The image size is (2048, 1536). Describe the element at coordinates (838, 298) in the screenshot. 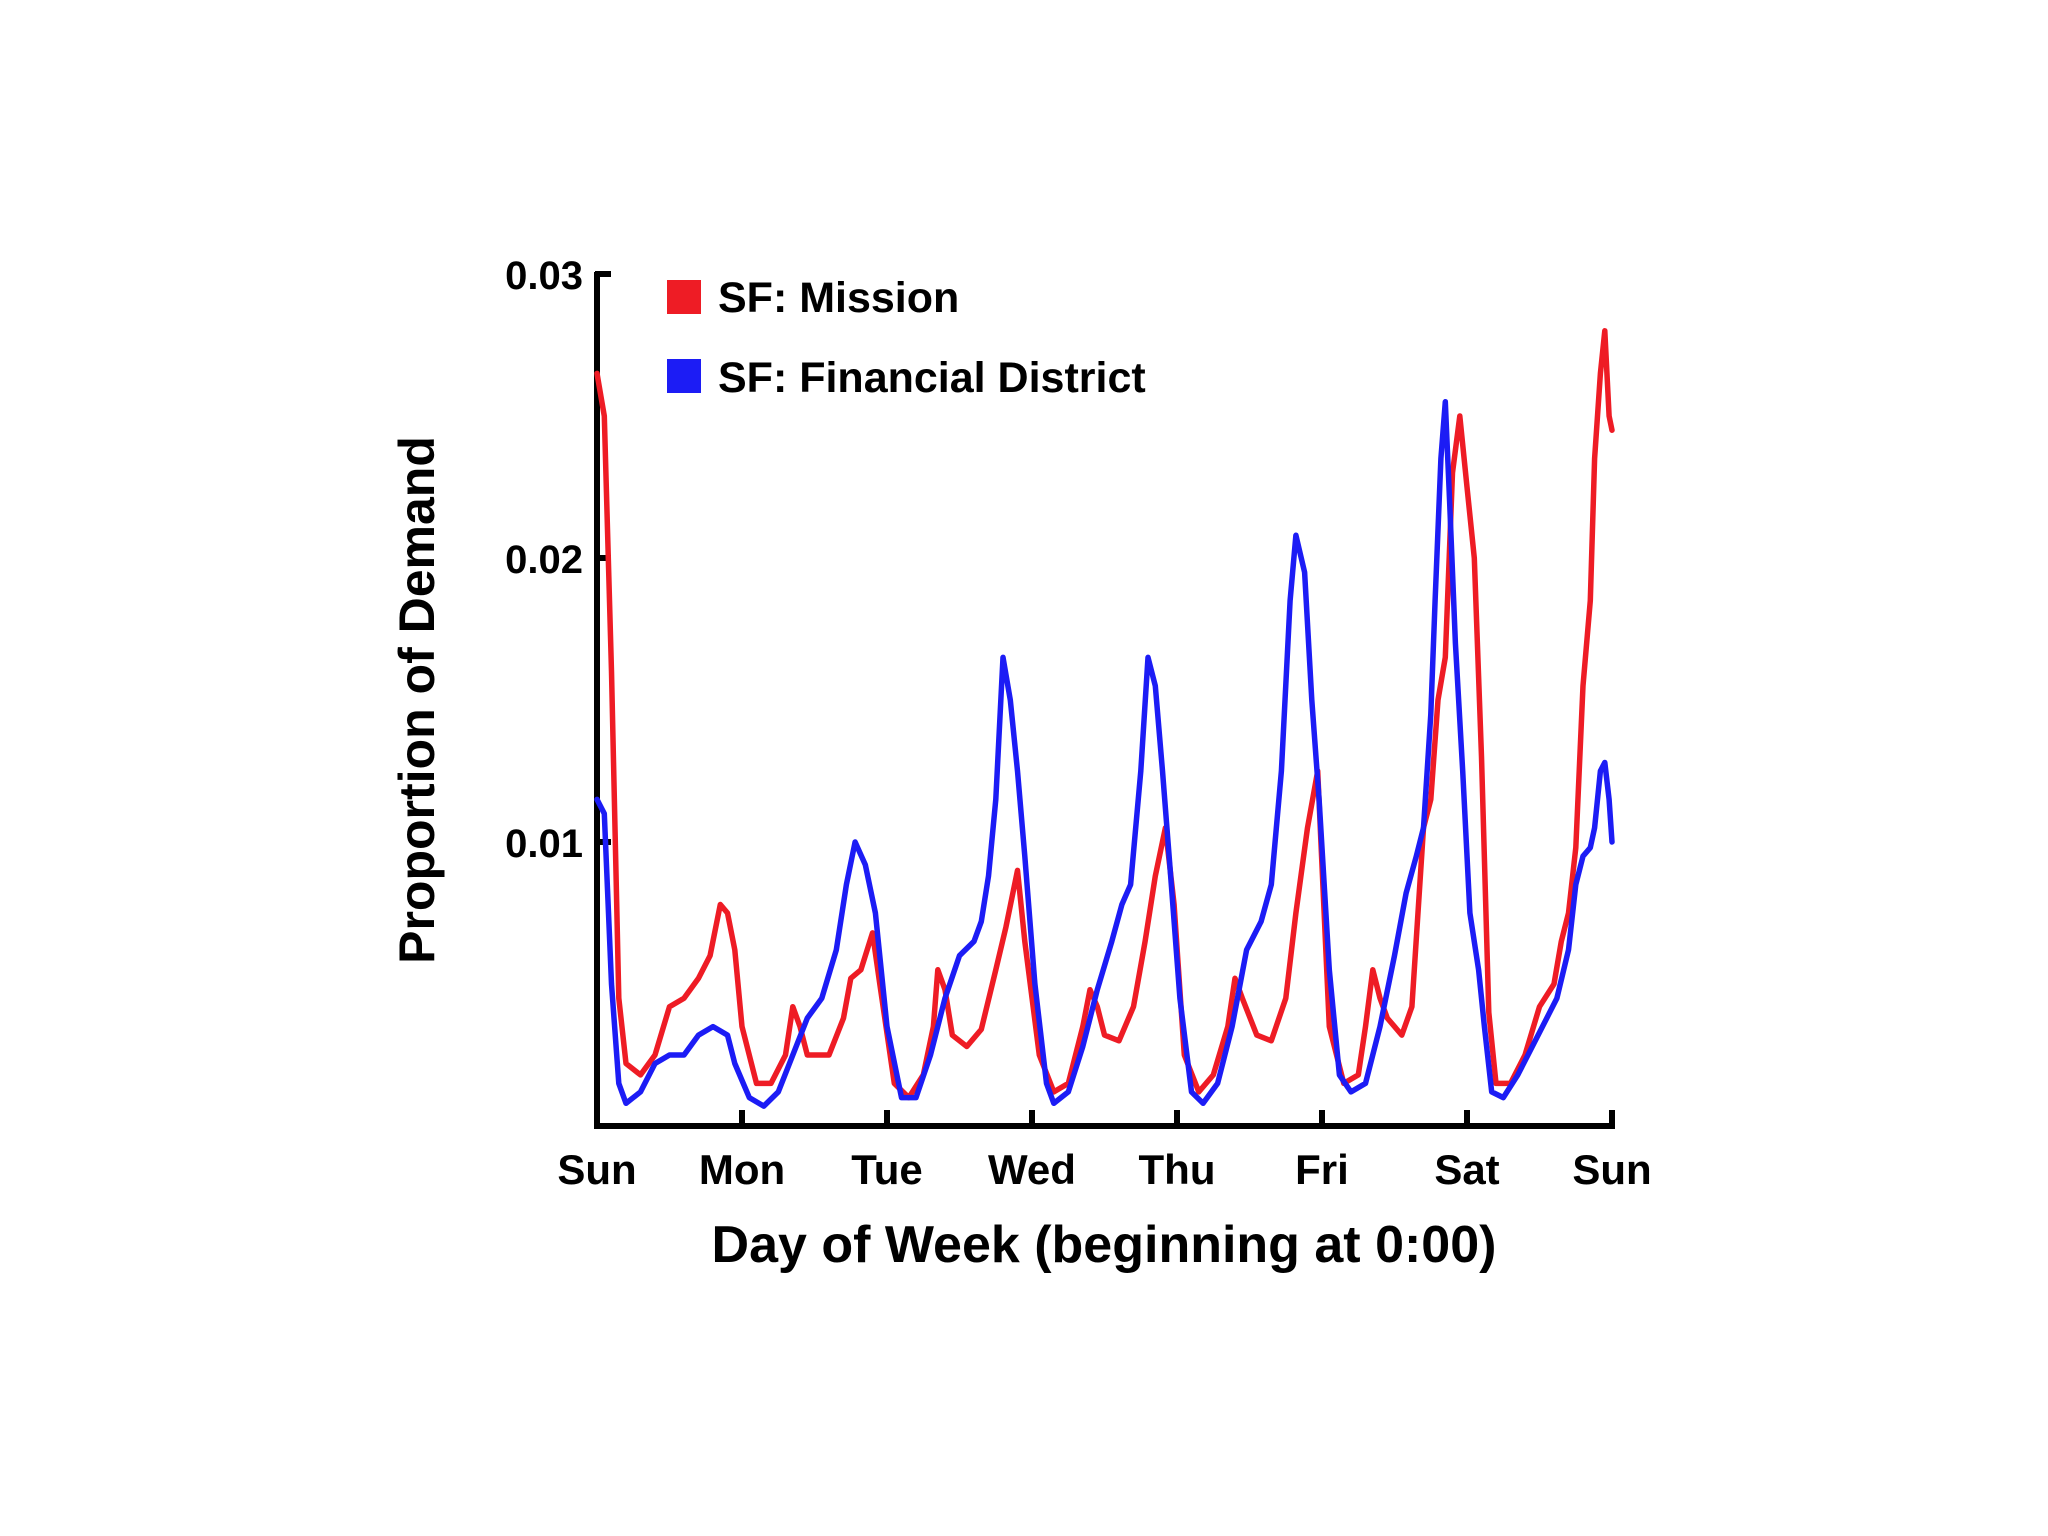

I see `legend-label-mission: SF: Mission` at that location.